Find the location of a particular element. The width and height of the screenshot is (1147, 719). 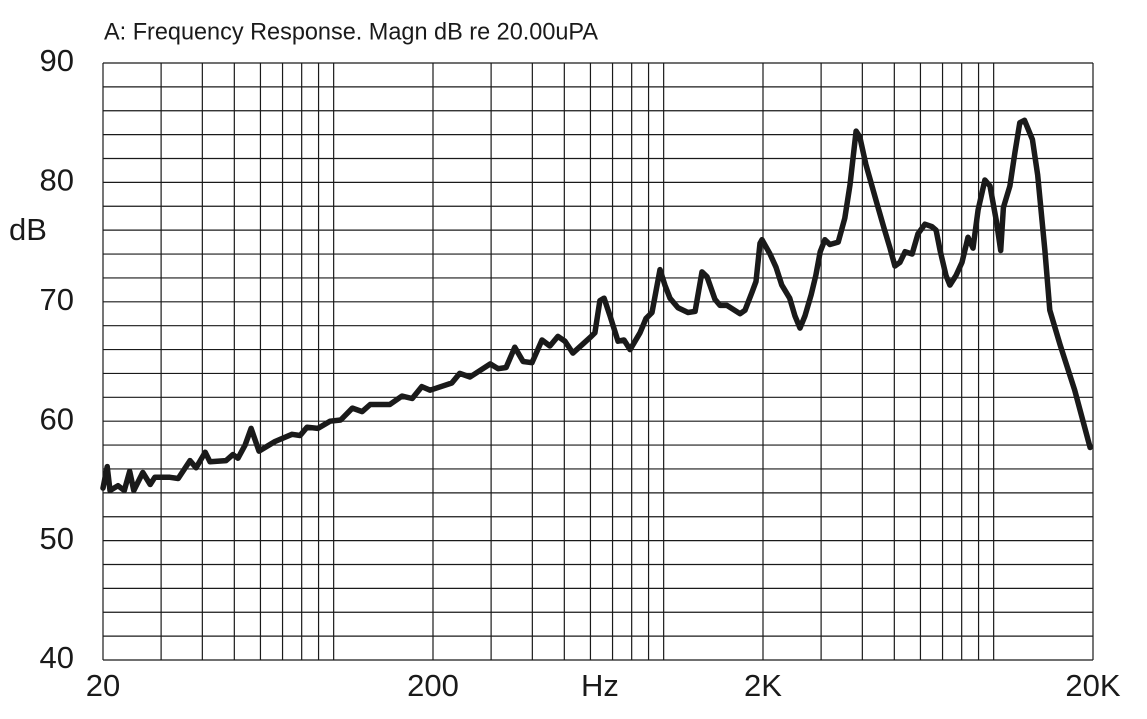

x-tick-label: 20 is located at coordinates (103, 685).